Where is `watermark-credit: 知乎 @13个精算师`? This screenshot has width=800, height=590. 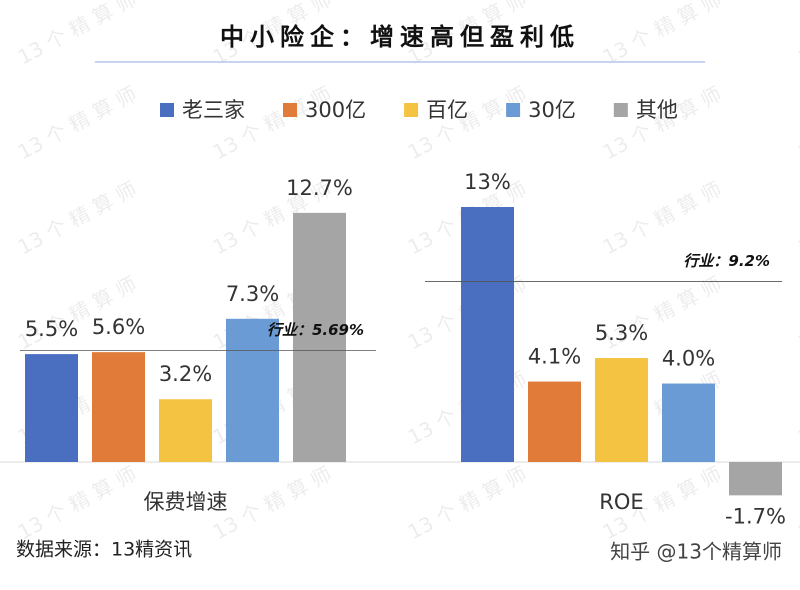
watermark-credit: 知乎 @13个精算师 is located at coordinates (696, 552).